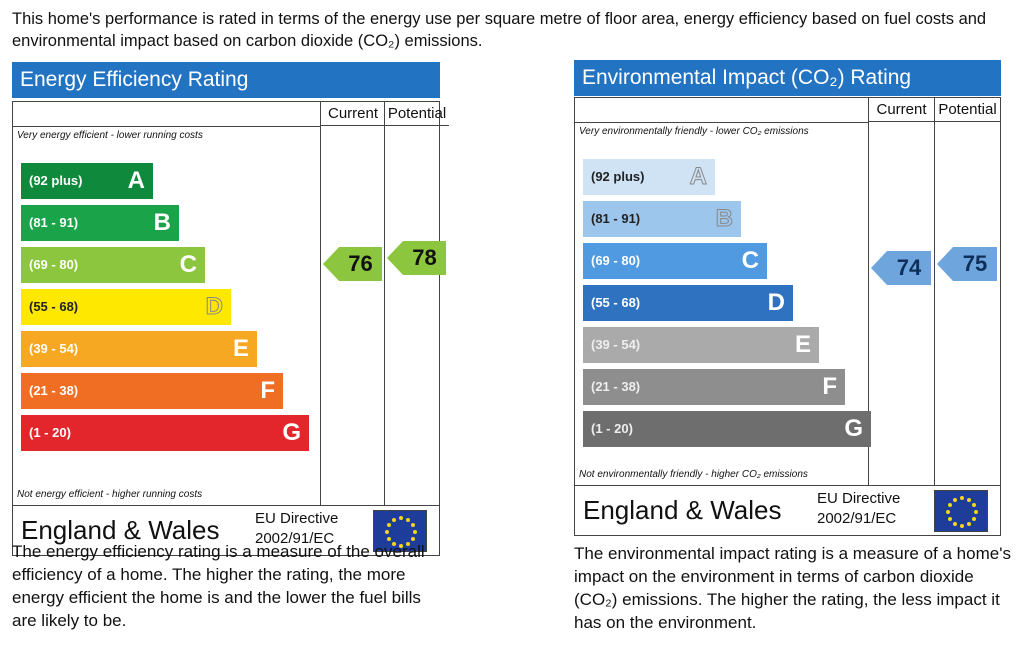 Image resolution: width=1024 pixels, height=662 pixels. What do you see at coordinates (787, 78) in the screenshot?
I see `chart-title: Environmental Impact (CO₂) Rating` at bounding box center [787, 78].